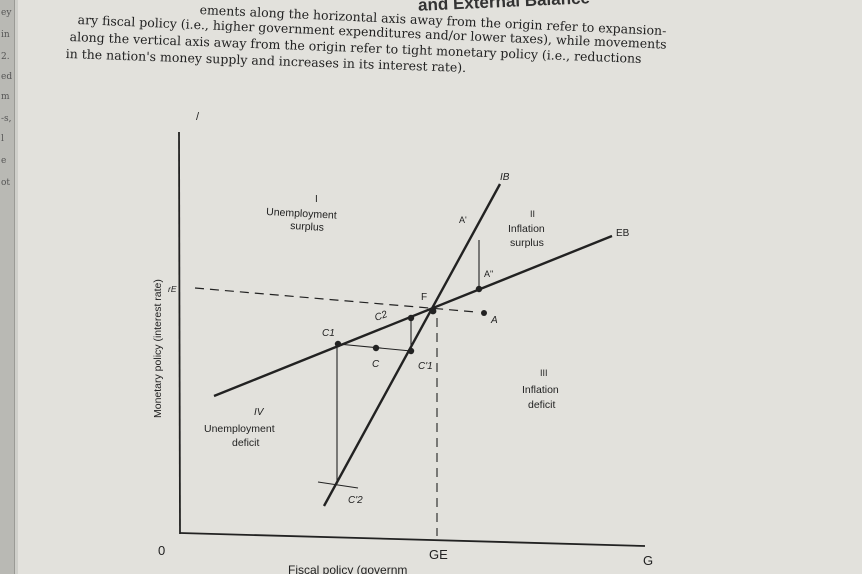  What do you see at coordinates (338, 344) in the screenshot?
I see `point-C1-dot` at bounding box center [338, 344].